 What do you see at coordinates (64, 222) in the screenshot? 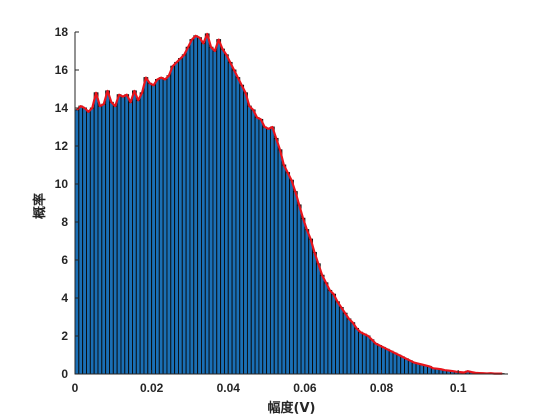
I see `y-tick-label: 8` at bounding box center [64, 222].